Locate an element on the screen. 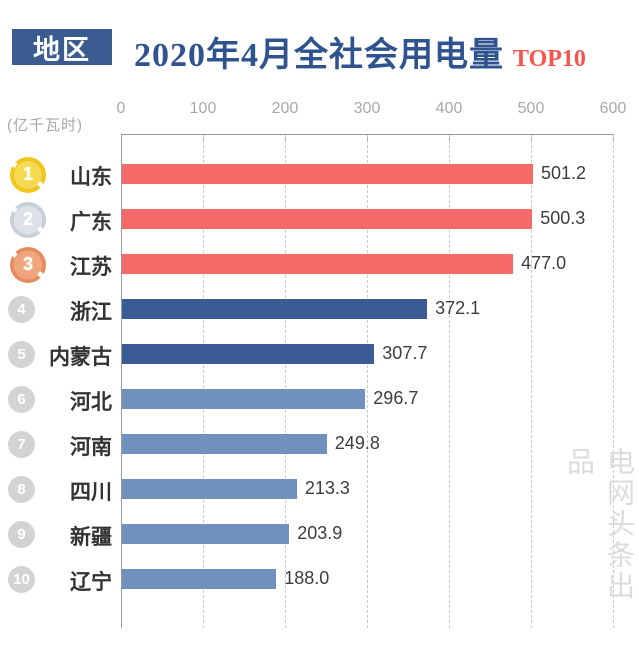  x-axis-tick-label: 200 is located at coordinates (285, 108).